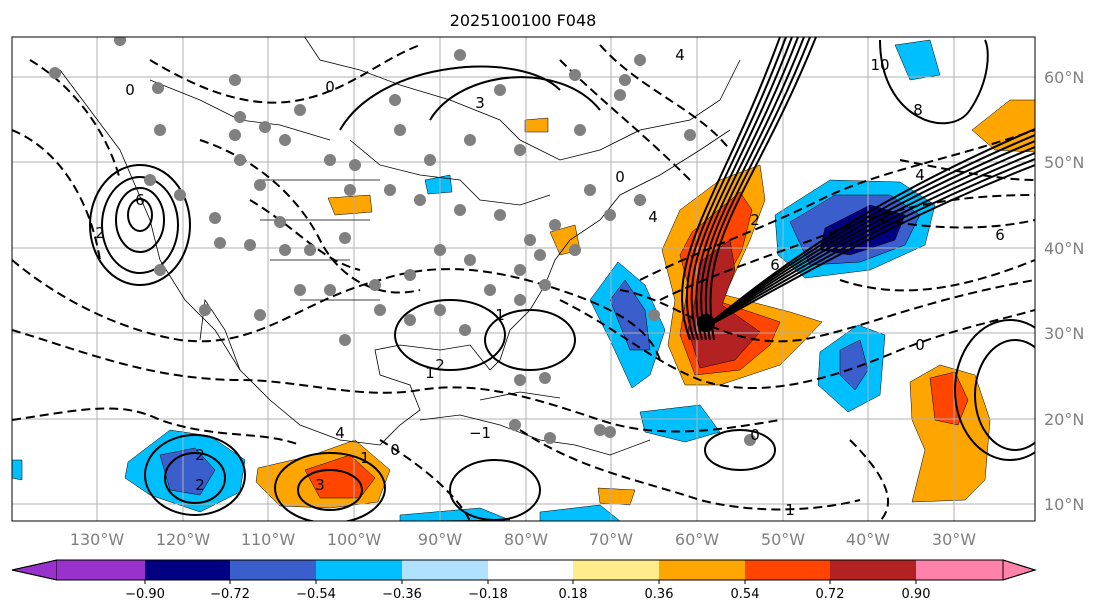 Image resolution: width=1105 pixels, height=615 pixels. I want to click on contour-label: 8, so click(918, 110).